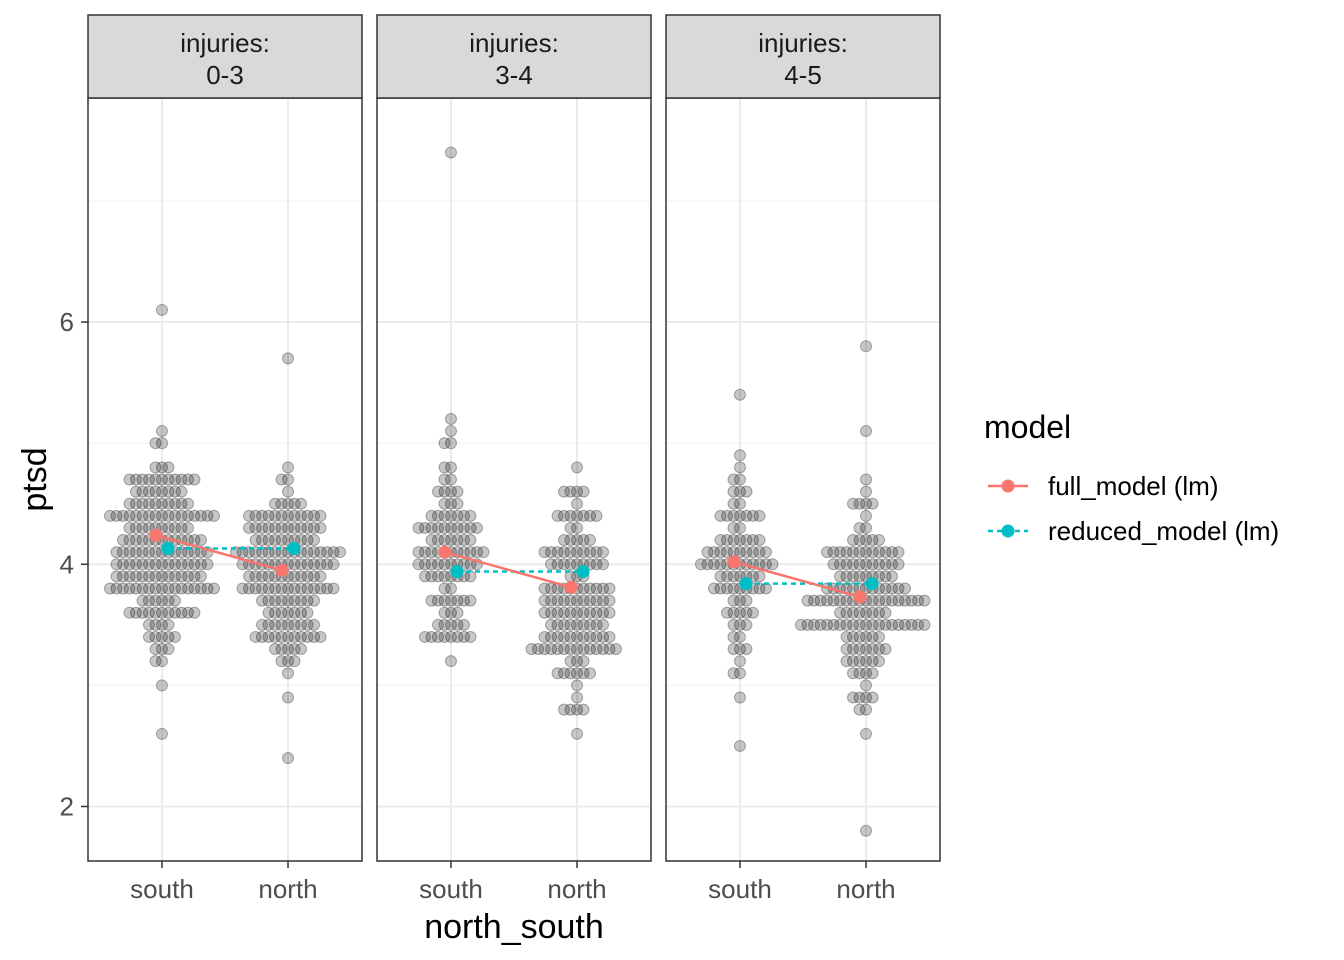 This screenshot has height=960, width=1344. Describe the element at coordinates (225, 56) in the screenshot. I see `facet-strip` at that location.